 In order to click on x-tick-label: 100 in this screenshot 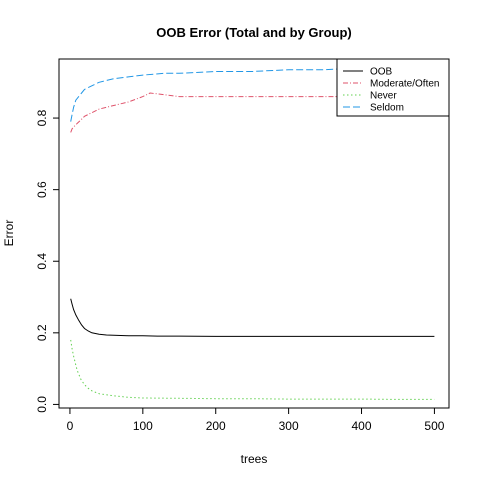, I will do `click(143, 426)`.